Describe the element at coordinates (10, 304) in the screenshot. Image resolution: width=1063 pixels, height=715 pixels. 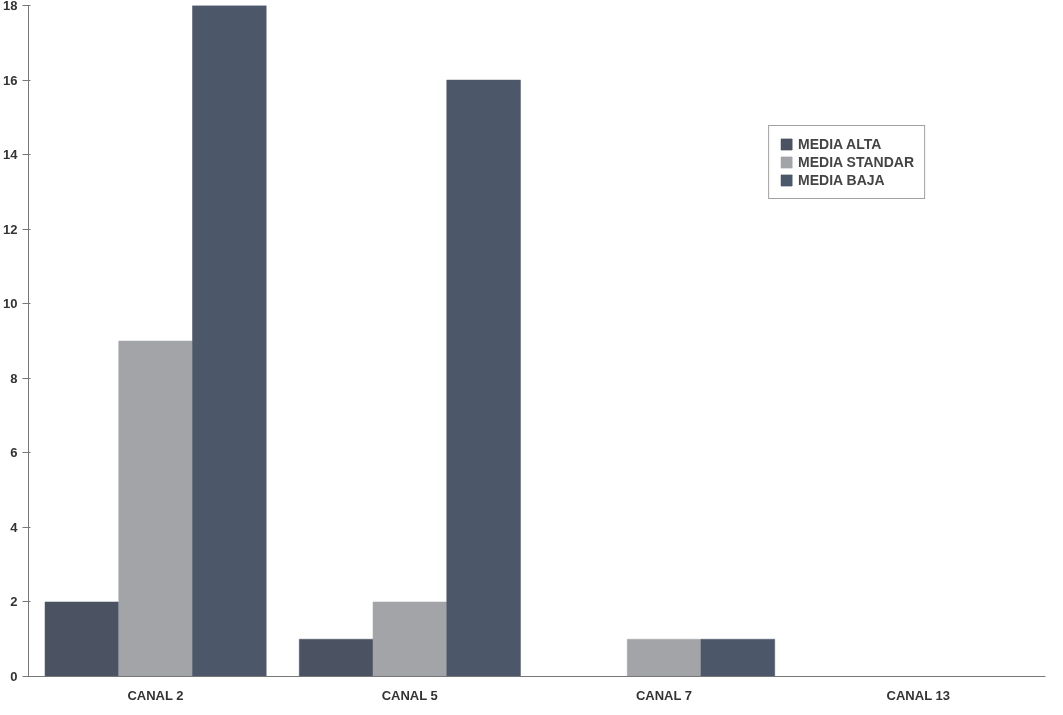
I see `y-tick-label: 10` at that location.